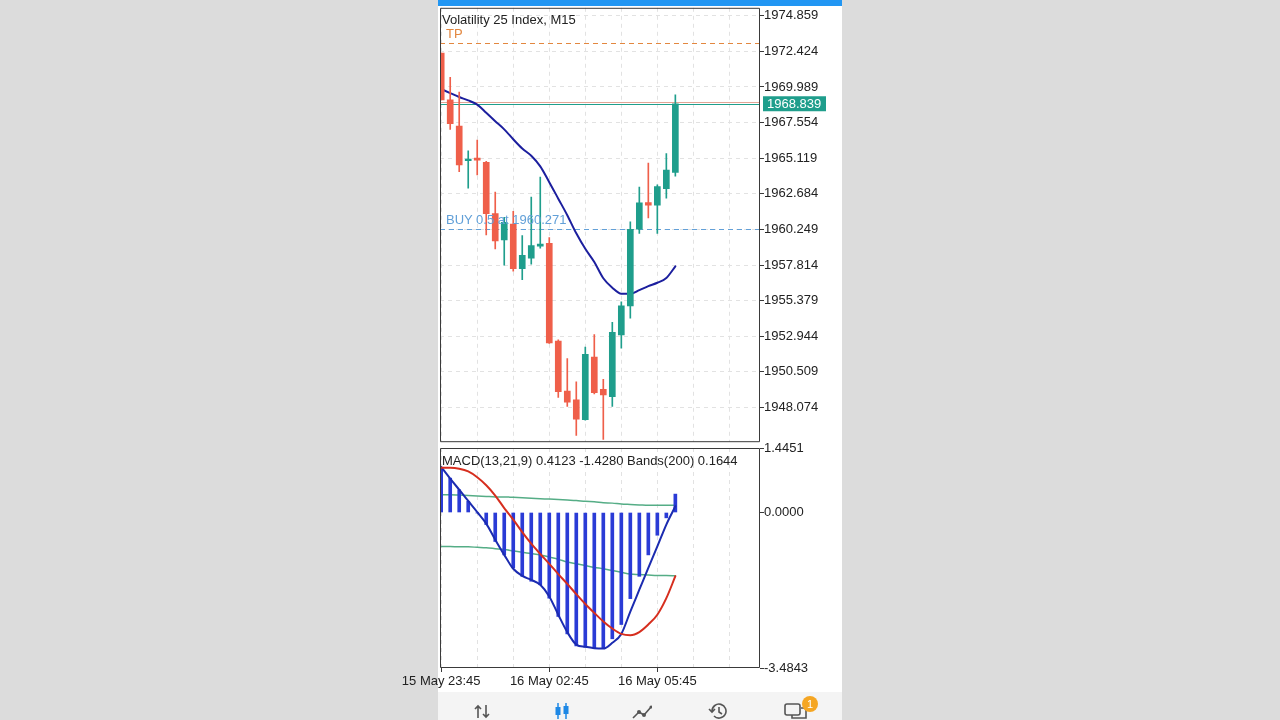 The width and height of the screenshot is (1280, 720). Describe the element at coordinates (454, 34) in the screenshot. I see `ref-line-label: TP` at that location.